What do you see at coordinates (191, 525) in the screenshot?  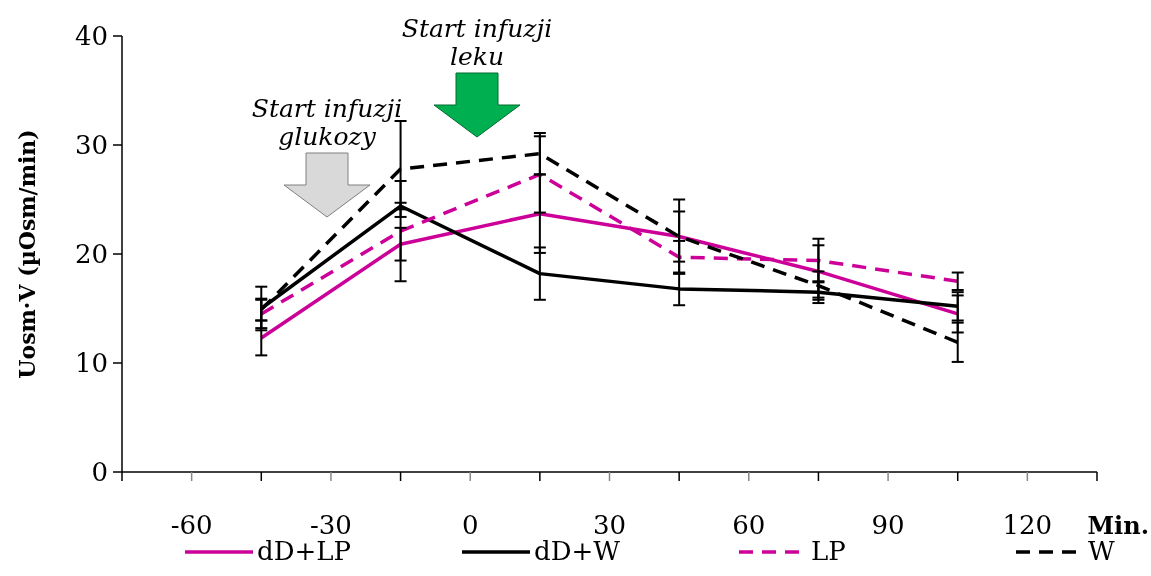 I see `x-tick-label: -60` at bounding box center [191, 525].